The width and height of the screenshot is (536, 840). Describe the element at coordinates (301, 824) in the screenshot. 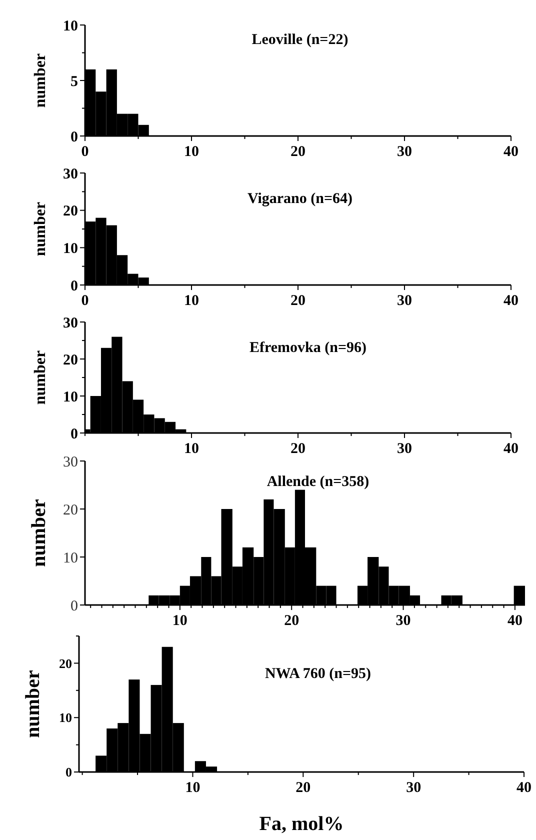

I see `x-axis-title: Fa, mol%` at that location.